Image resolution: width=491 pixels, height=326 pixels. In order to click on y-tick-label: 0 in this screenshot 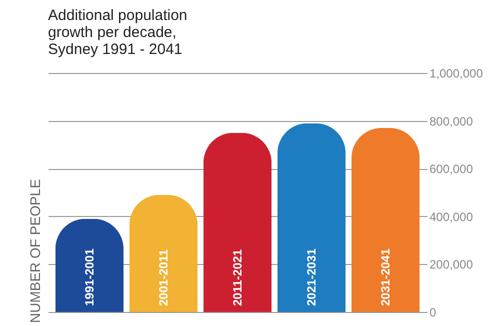, I will do `click(433, 313)`.